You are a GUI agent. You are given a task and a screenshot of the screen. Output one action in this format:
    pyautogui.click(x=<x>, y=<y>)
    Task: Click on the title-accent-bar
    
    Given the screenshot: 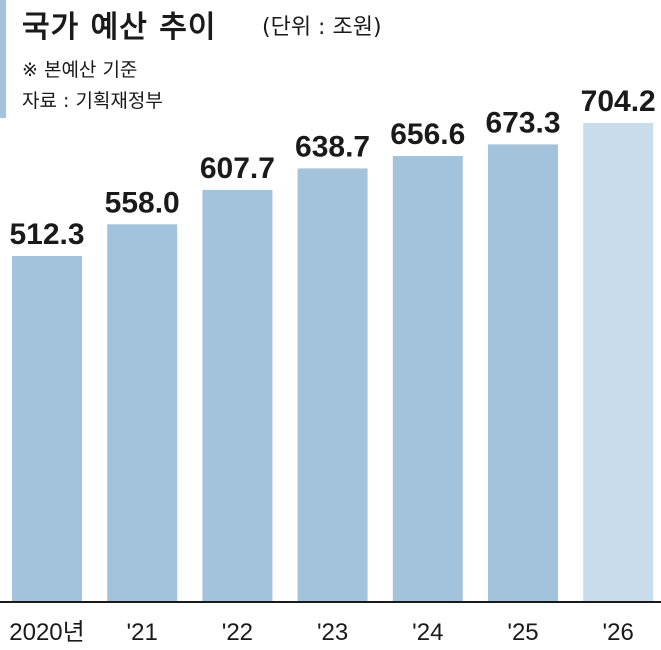 What is the action you would take?
    pyautogui.click(x=3, y=59)
    